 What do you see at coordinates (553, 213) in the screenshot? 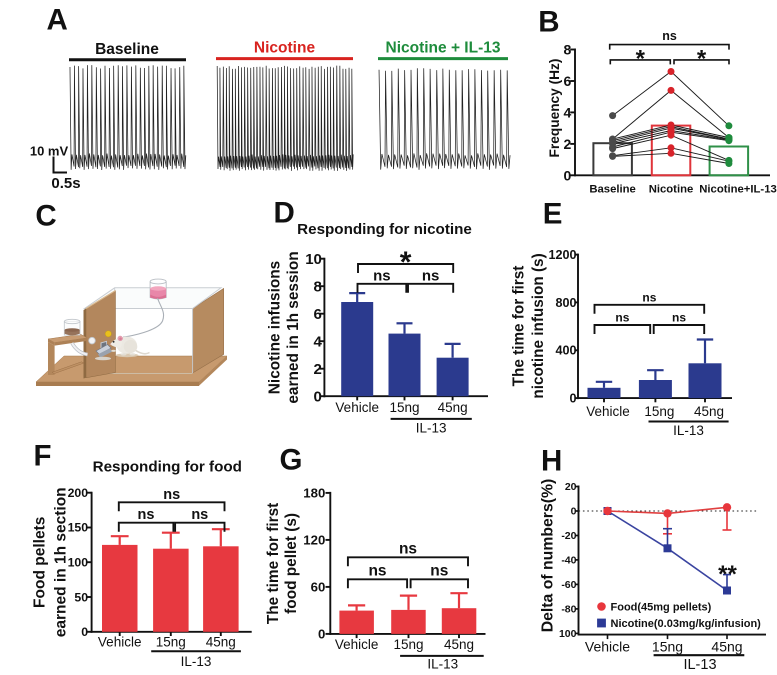
I see `svg-text: E` at bounding box center [553, 213].